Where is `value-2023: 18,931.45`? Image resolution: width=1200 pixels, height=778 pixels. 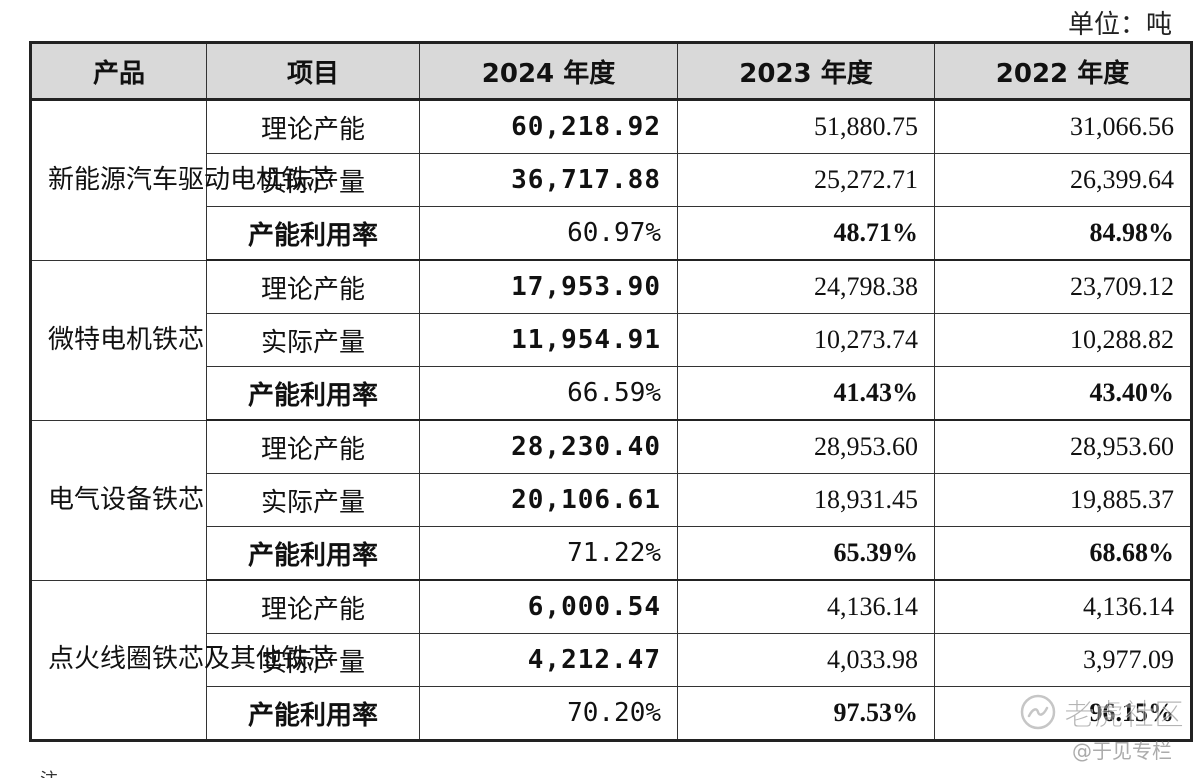 value-2023: 18,931.45 is located at coordinates (806, 500).